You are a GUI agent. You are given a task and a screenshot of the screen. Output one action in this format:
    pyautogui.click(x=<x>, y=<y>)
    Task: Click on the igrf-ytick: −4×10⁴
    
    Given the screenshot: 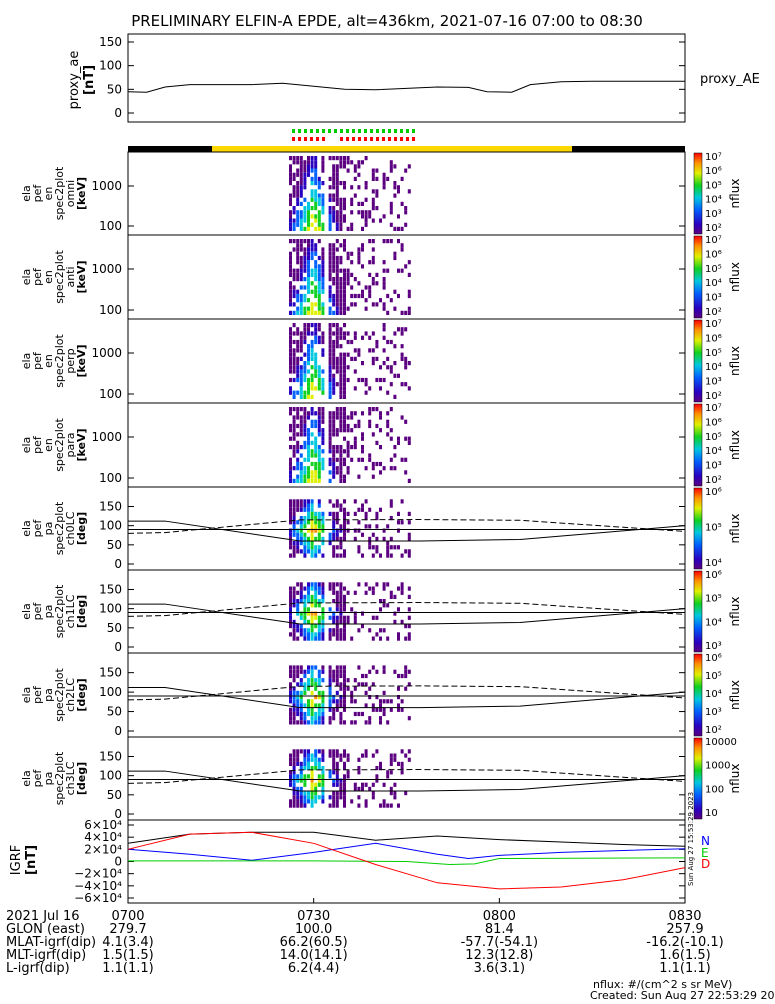 What is the action you would take?
    pyautogui.click(x=98, y=886)
    